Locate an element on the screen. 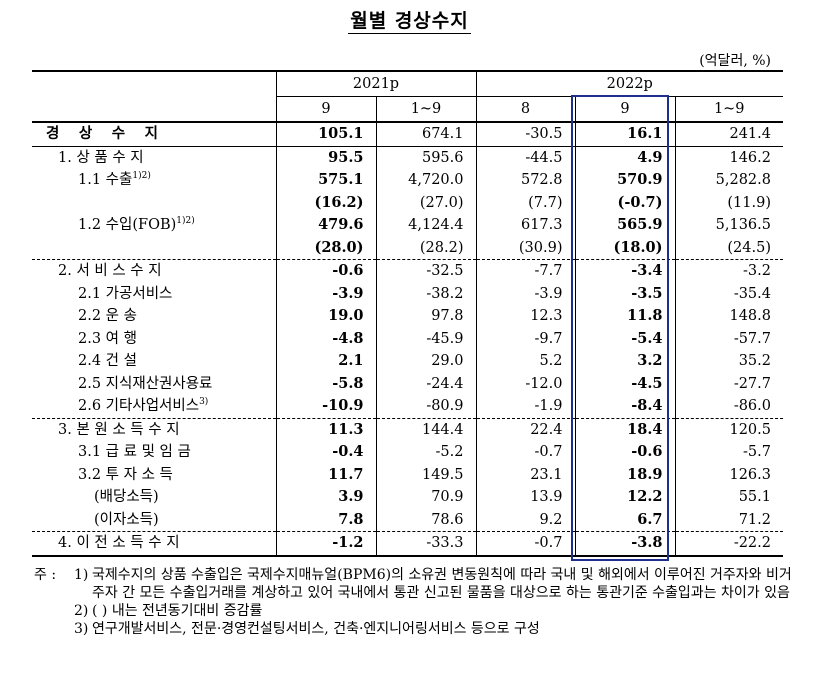 This screenshot has width=819, height=677. cell-value: 3.2 is located at coordinates (624, 361).